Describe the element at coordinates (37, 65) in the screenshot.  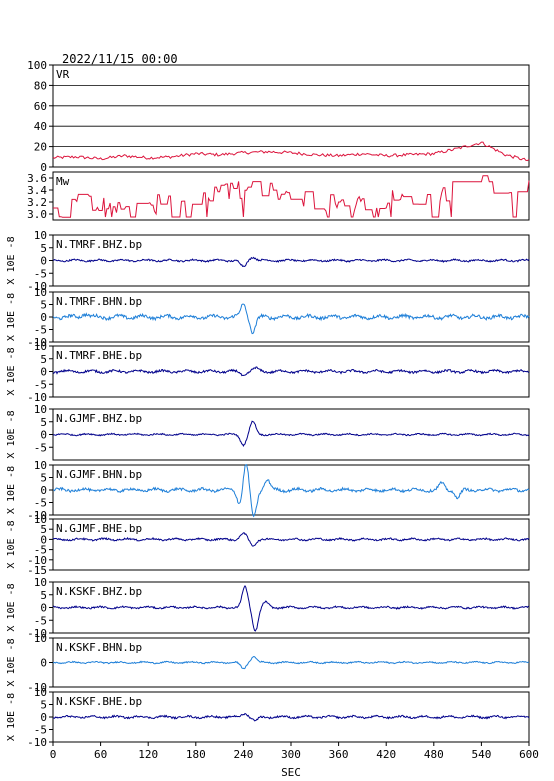
I see `y-tick-label: 100` at that location.